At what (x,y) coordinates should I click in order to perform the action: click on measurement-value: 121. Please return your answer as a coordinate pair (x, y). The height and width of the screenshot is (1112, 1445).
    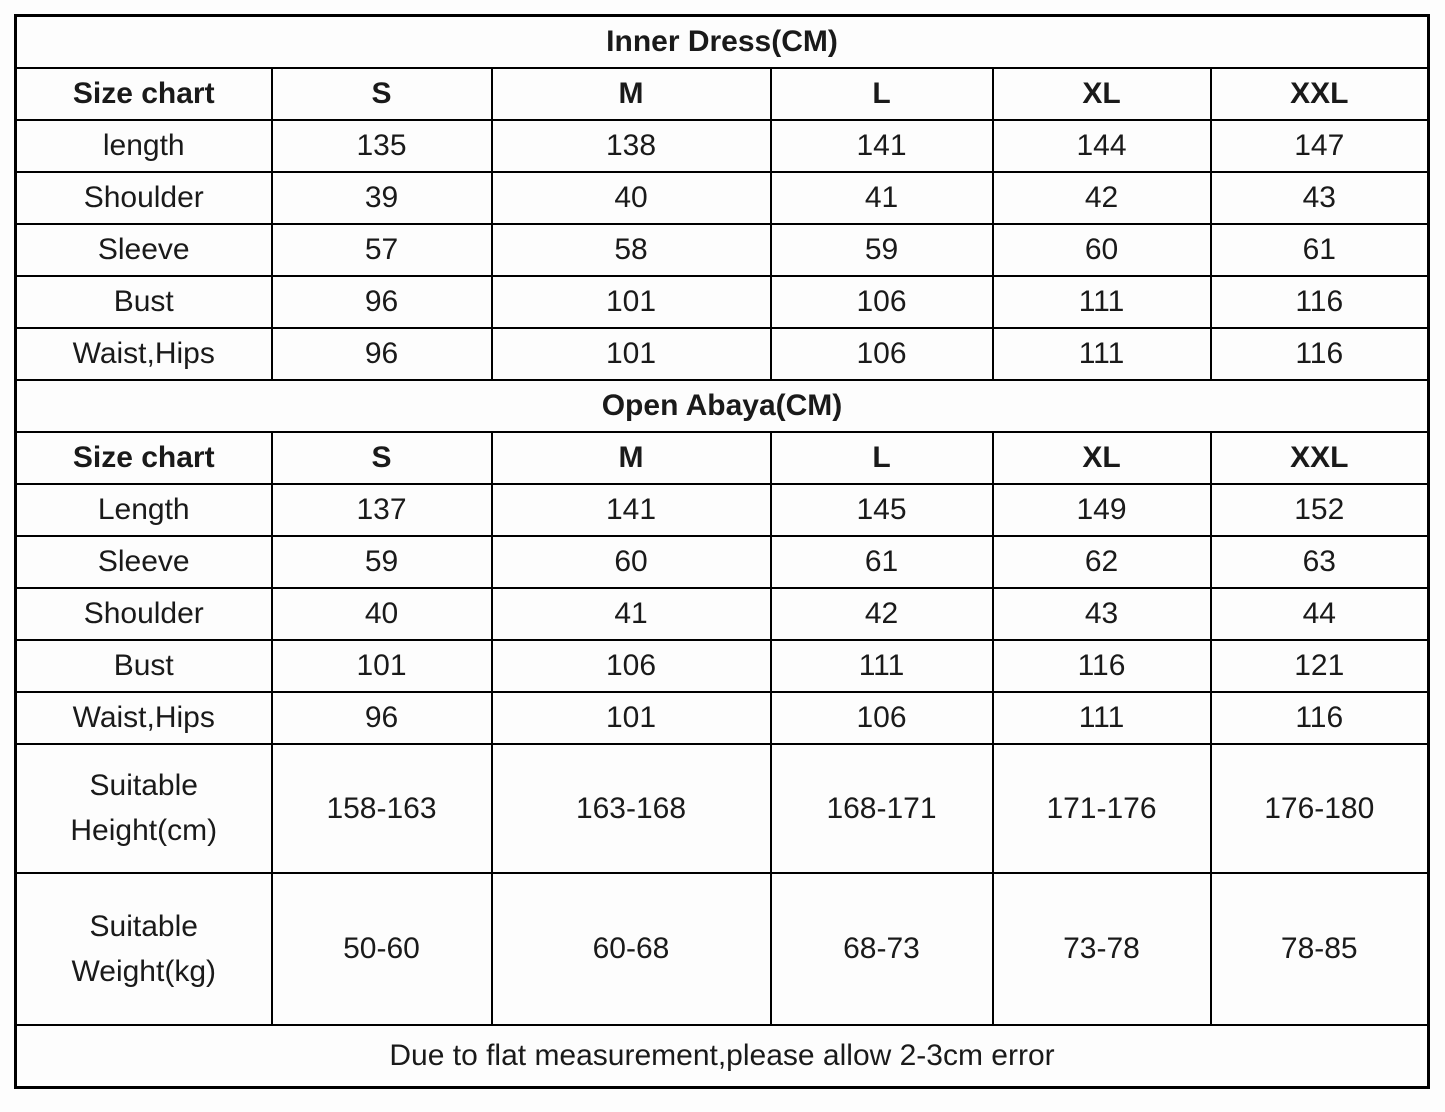
    Looking at the image, I should click on (1319, 665).